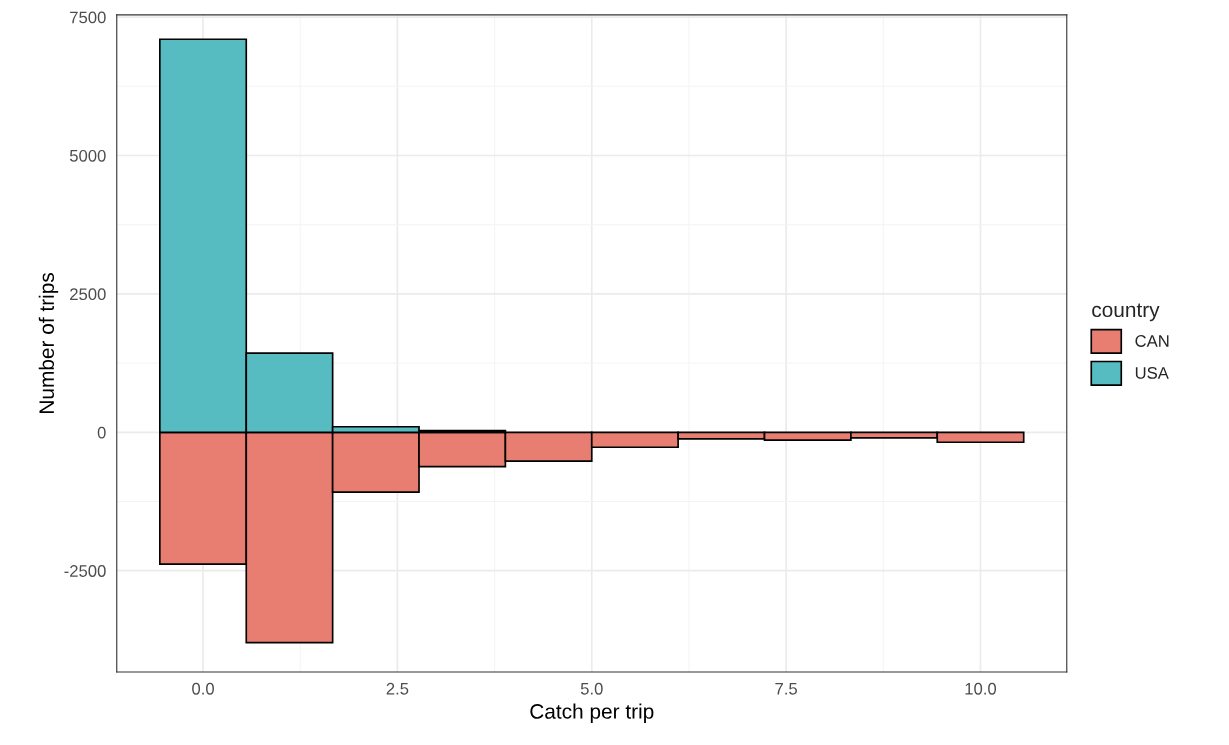 The image size is (1229, 745). I want to click on x-tick-label: 5.0, so click(591, 688).